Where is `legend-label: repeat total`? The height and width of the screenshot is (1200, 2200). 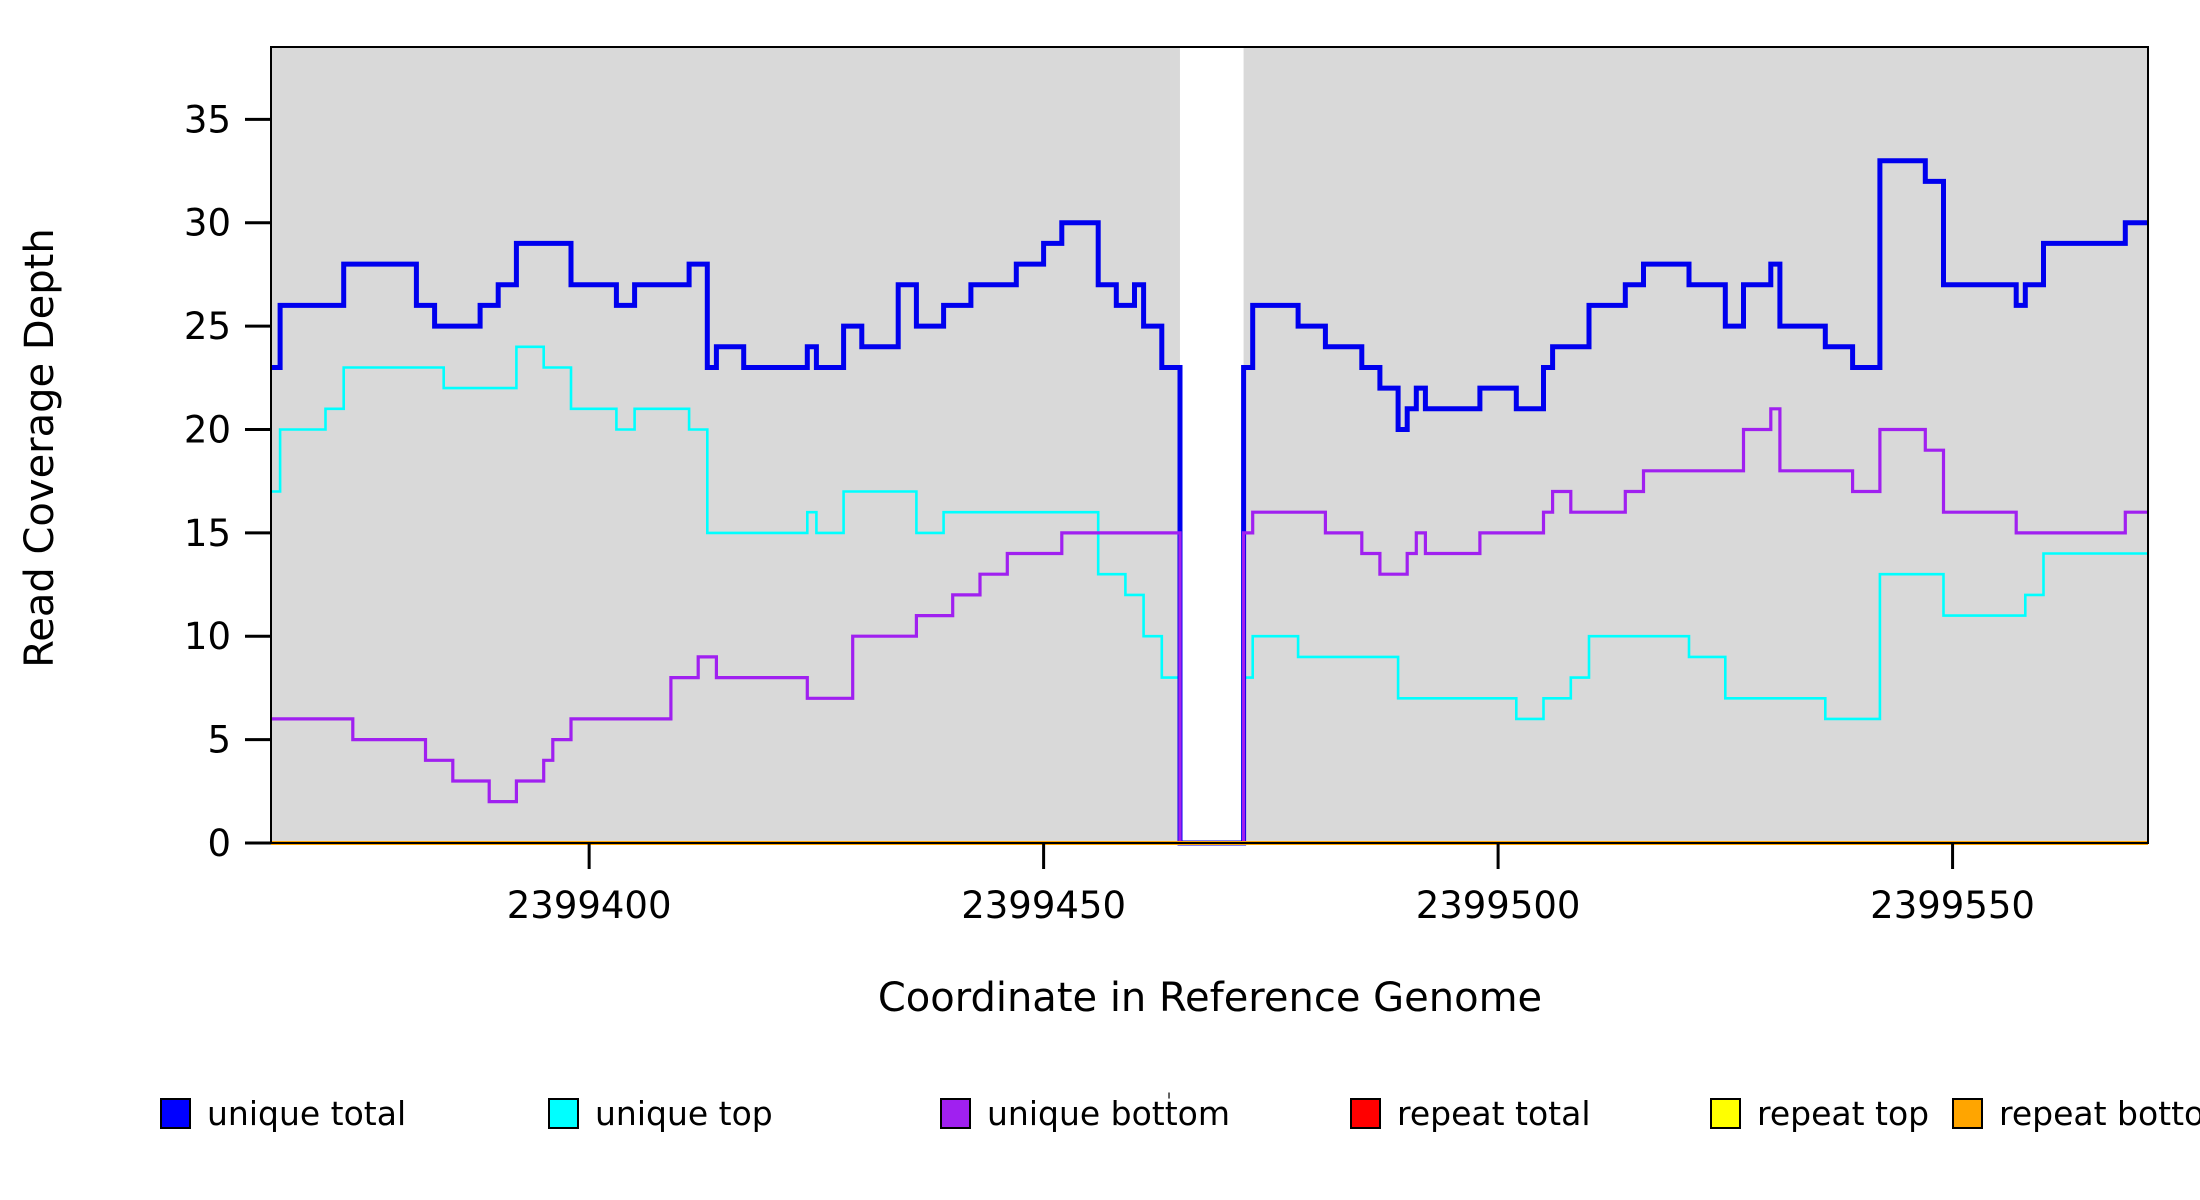
legend-label: repeat total is located at coordinates (1494, 1113).